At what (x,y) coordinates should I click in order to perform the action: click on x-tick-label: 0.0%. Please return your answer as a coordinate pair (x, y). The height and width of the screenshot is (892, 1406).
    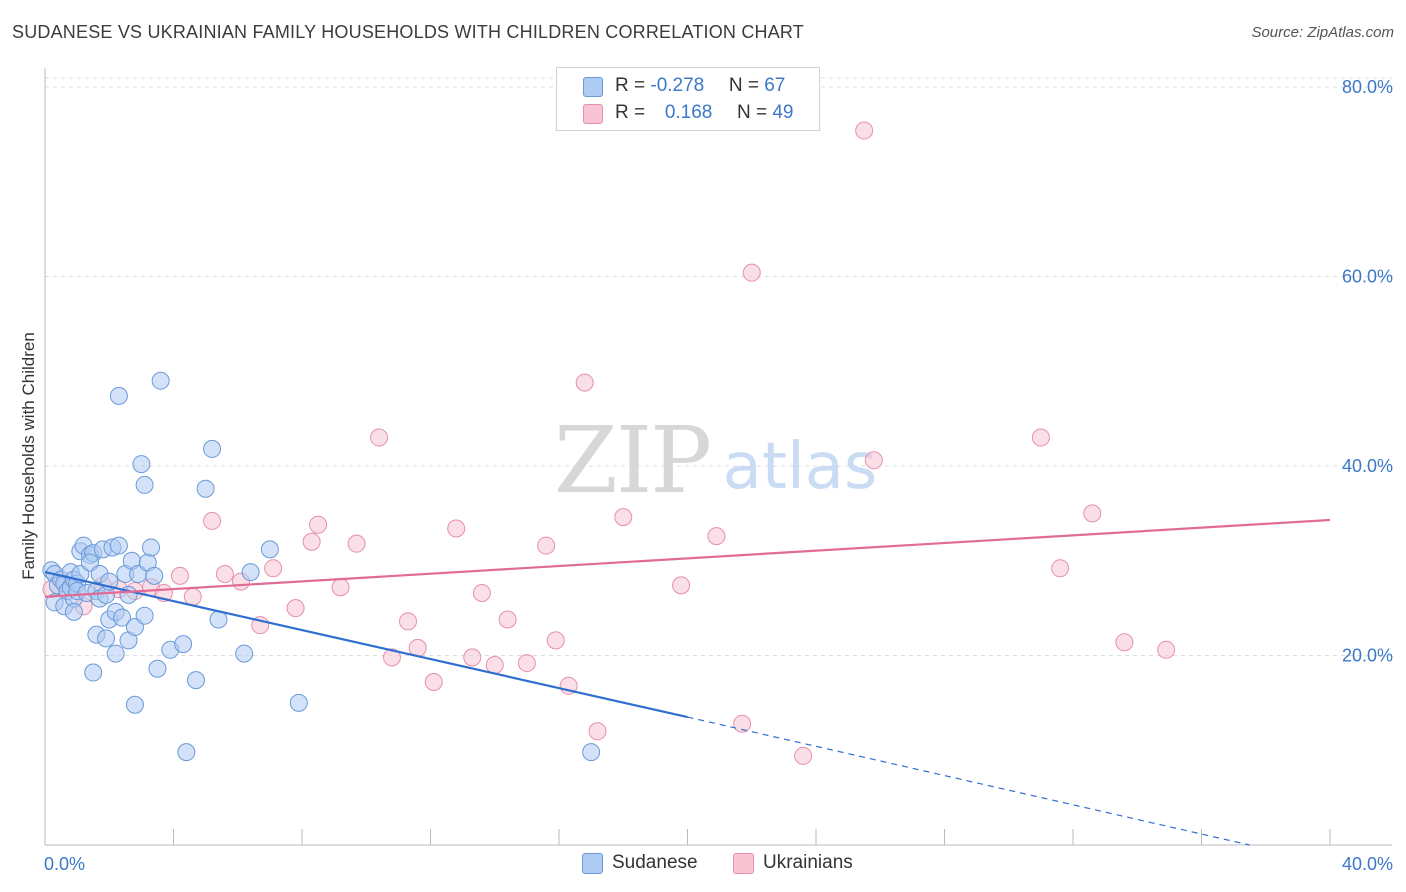
    Looking at the image, I should click on (64, 864).